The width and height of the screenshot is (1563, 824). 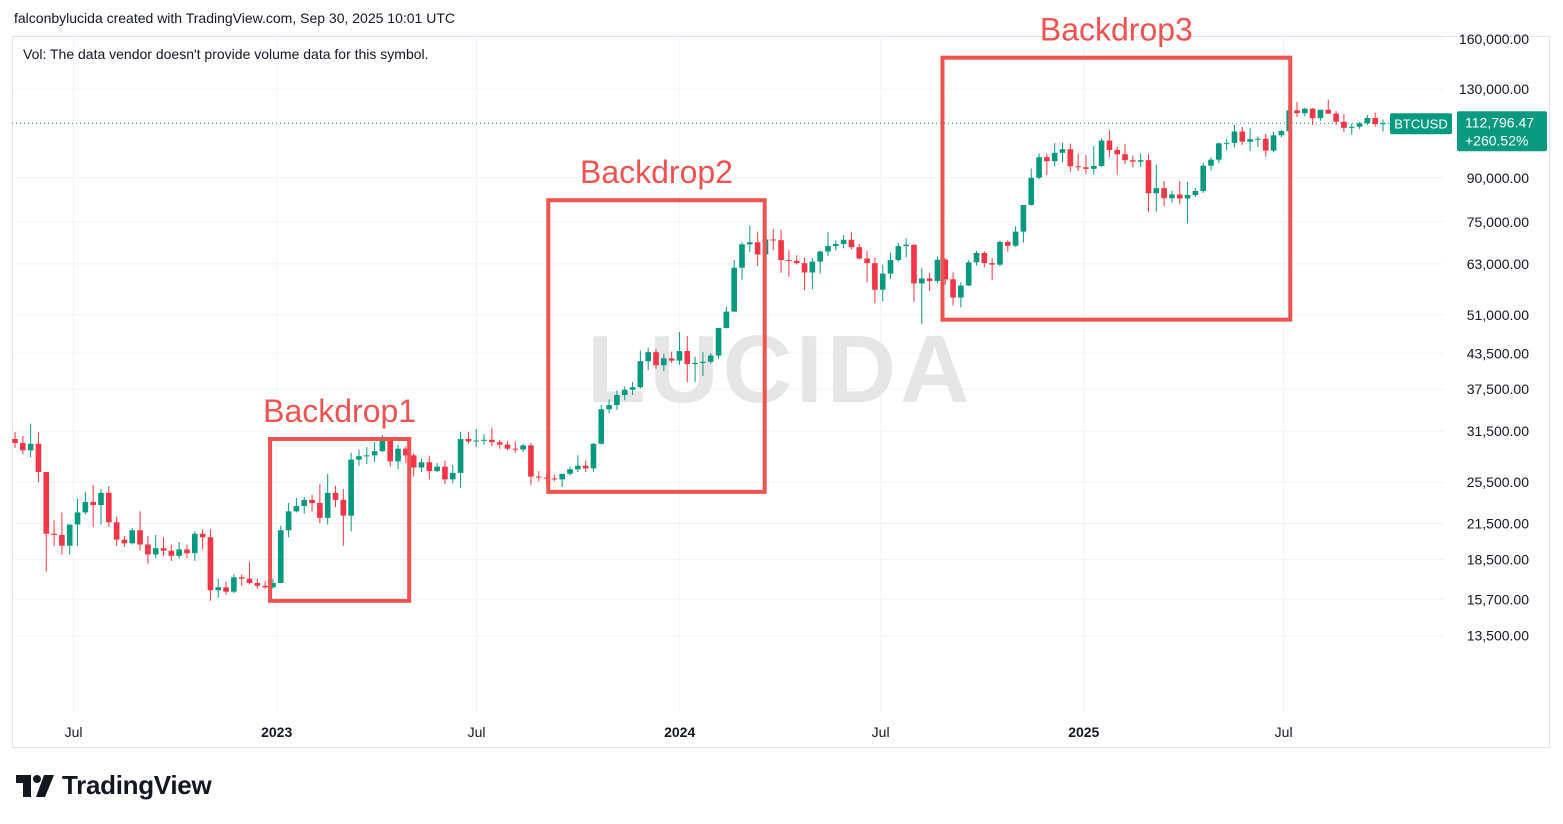 What do you see at coordinates (35, 785) in the screenshot?
I see `tradingview-logo-icon` at bounding box center [35, 785].